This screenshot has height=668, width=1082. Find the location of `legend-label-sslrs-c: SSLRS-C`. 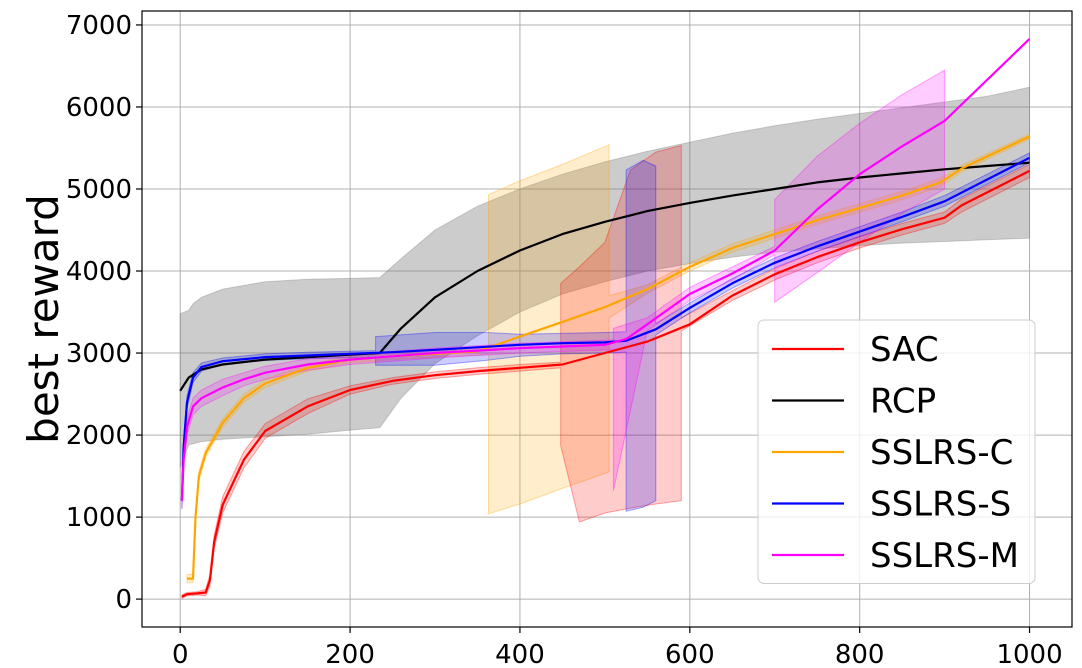

legend-label-sslrs-c: SSLRS-C is located at coordinates (941, 453).